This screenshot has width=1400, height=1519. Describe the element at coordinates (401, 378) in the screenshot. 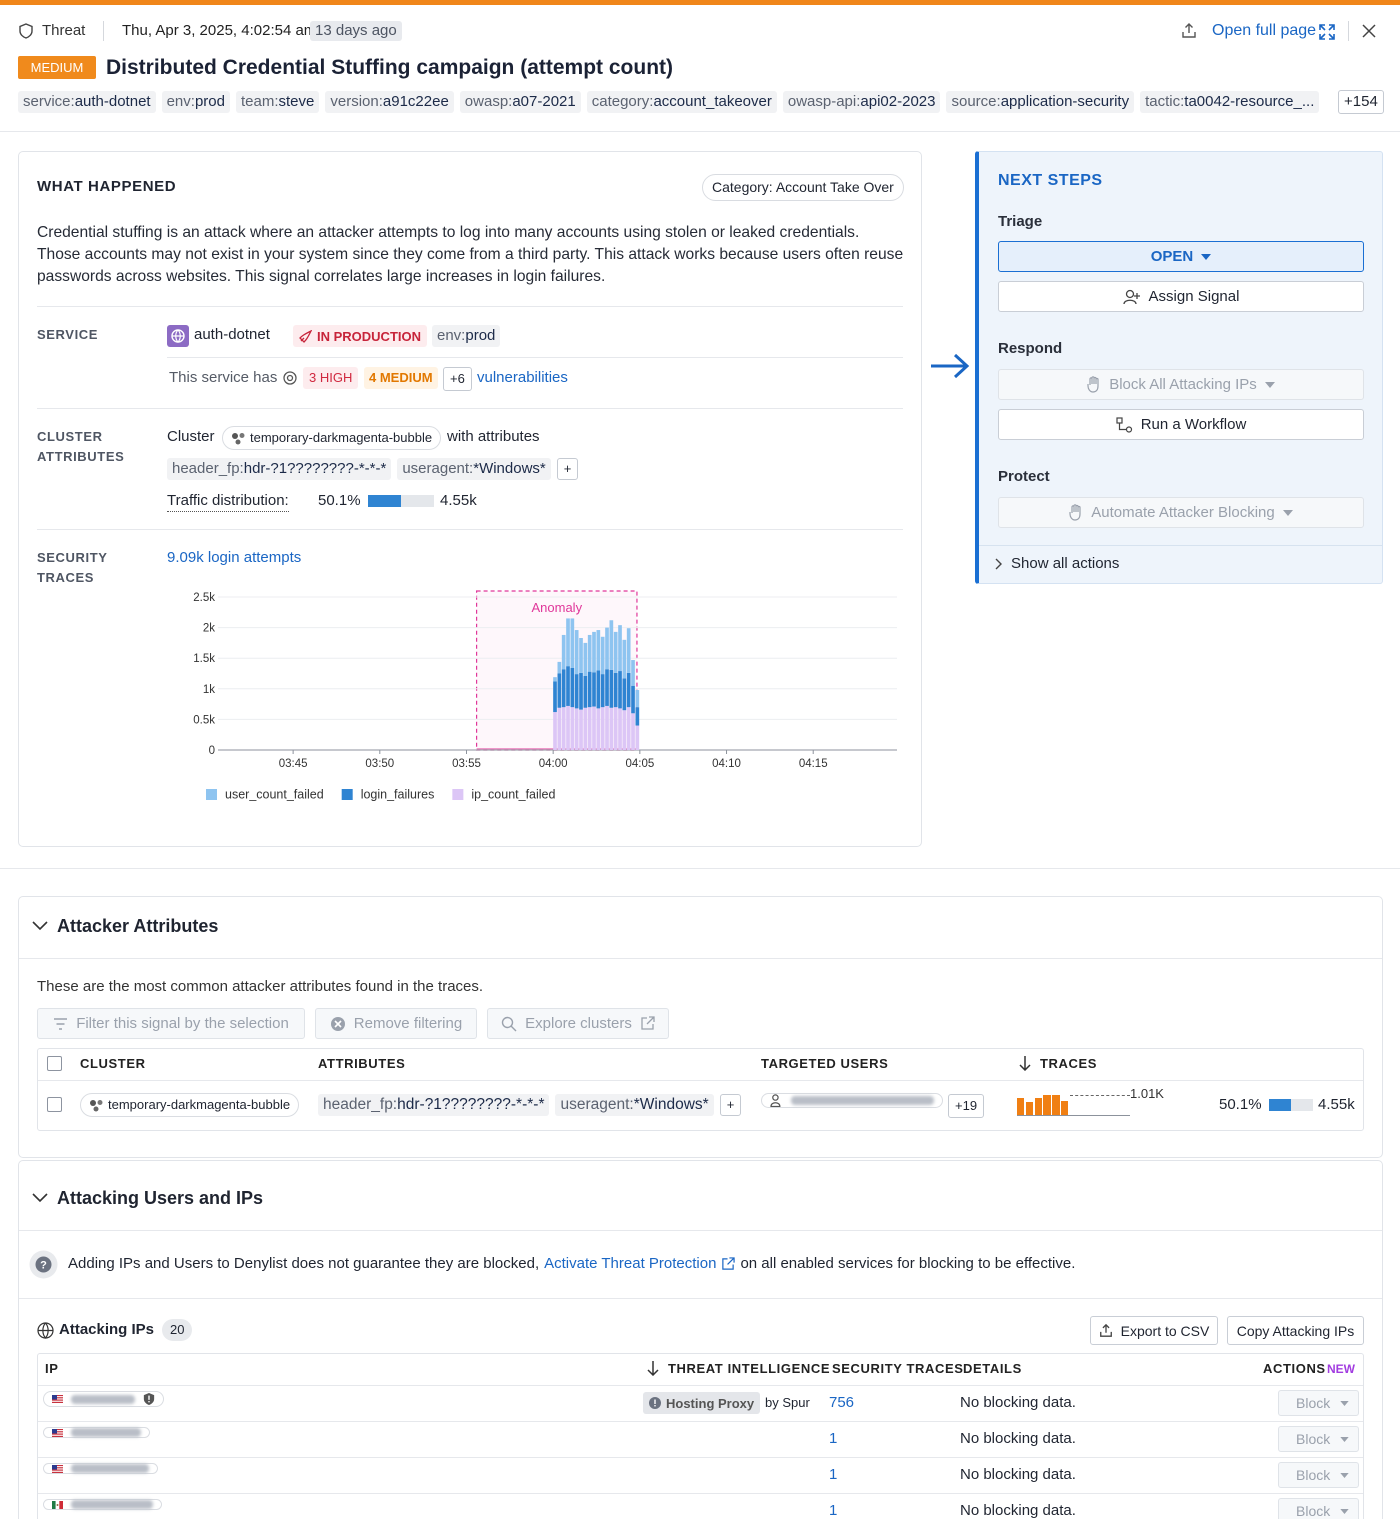

I see `medium-count: 4 MEDIUM` at that location.